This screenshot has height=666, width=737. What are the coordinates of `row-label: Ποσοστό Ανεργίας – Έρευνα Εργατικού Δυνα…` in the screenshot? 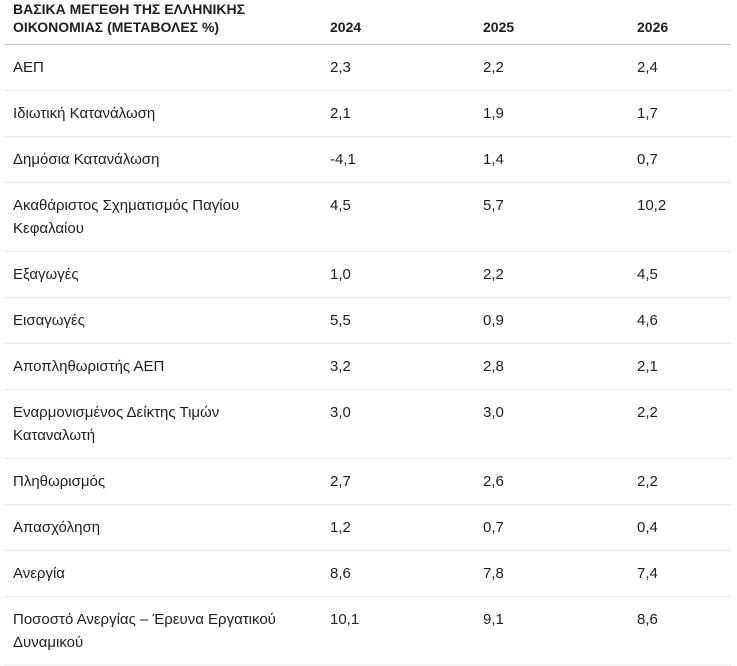 It's located at (144, 631).